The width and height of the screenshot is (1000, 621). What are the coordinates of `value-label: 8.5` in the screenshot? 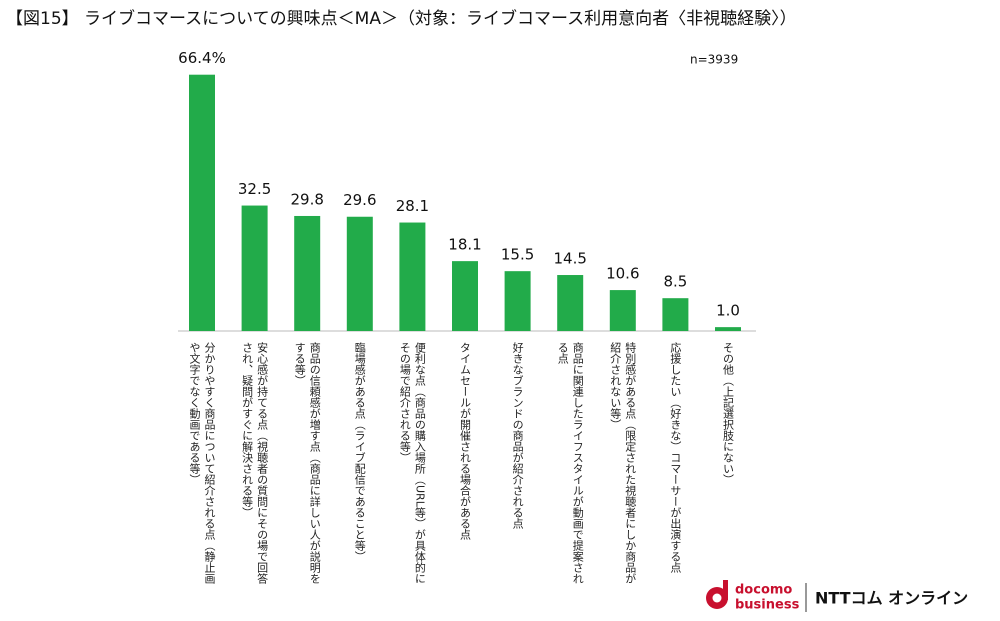 It's located at (675, 282).